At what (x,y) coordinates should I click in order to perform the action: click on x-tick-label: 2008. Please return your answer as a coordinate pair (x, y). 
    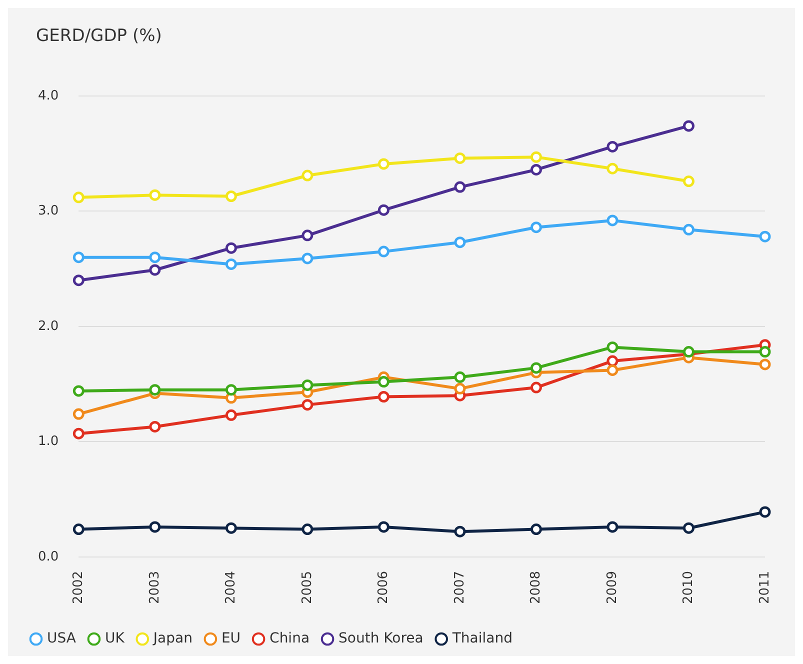
    Looking at the image, I should click on (536, 587).